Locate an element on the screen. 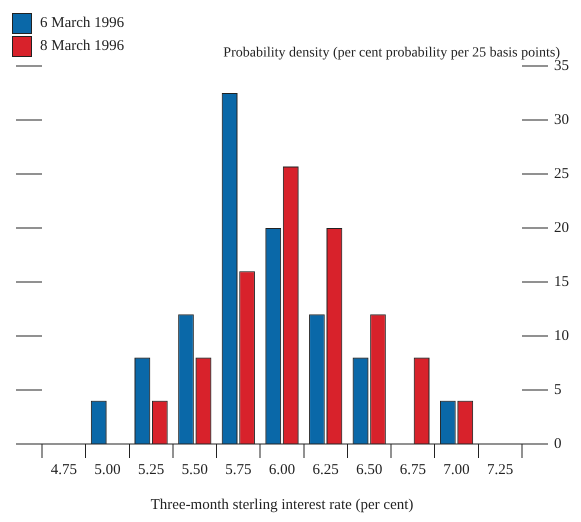 This screenshot has width=581, height=522. x-tick-label: 6.50 is located at coordinates (369, 470).